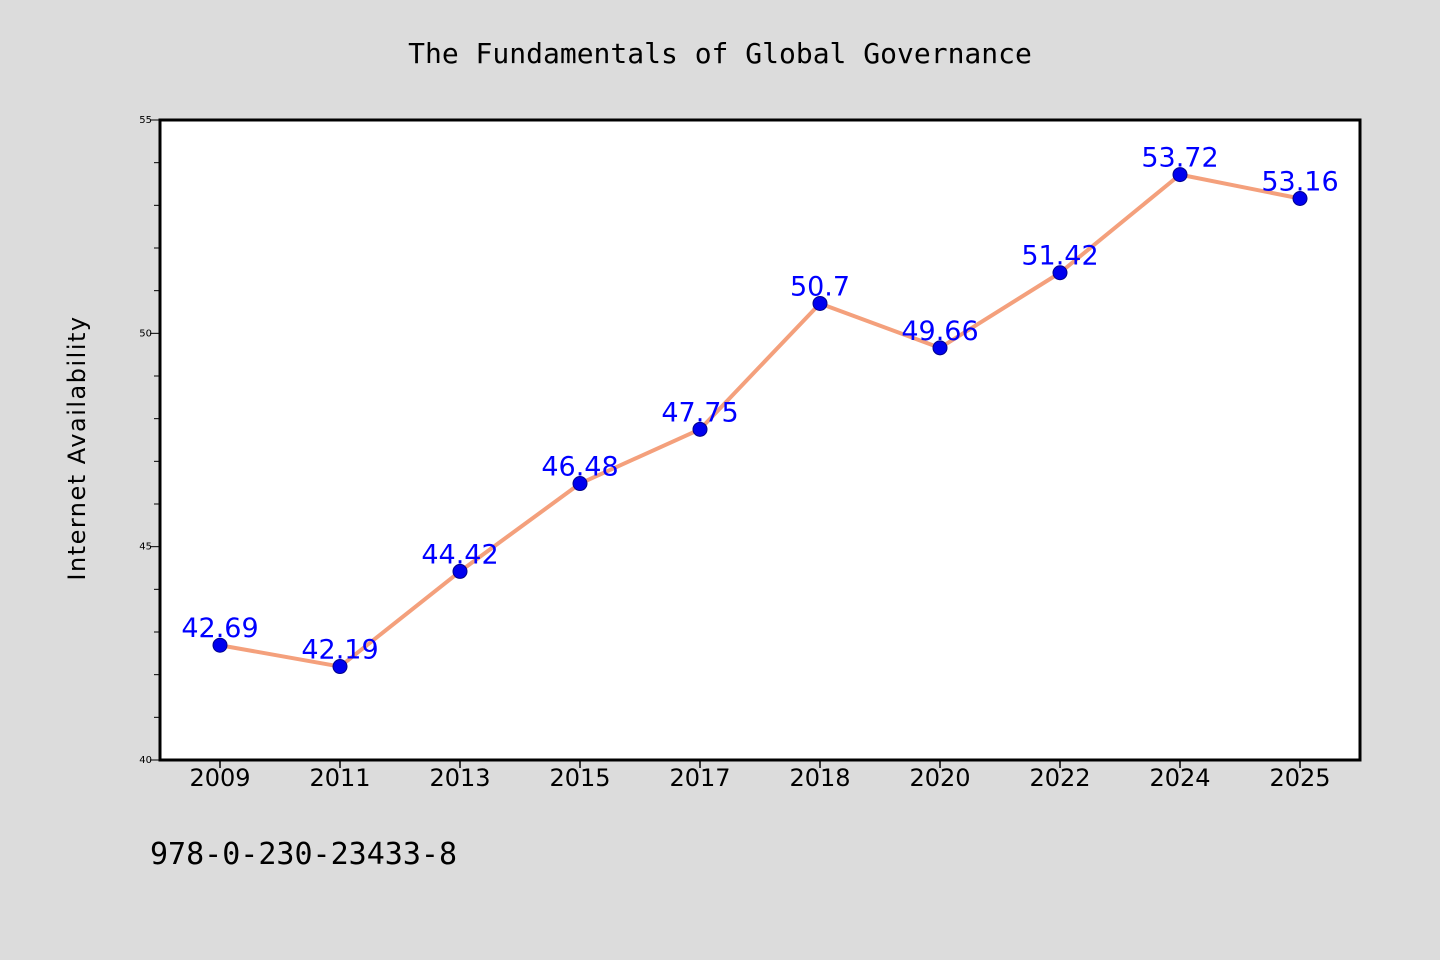 The height and width of the screenshot is (960, 1440). I want to click on data-label: 51.42, so click(1059, 256).